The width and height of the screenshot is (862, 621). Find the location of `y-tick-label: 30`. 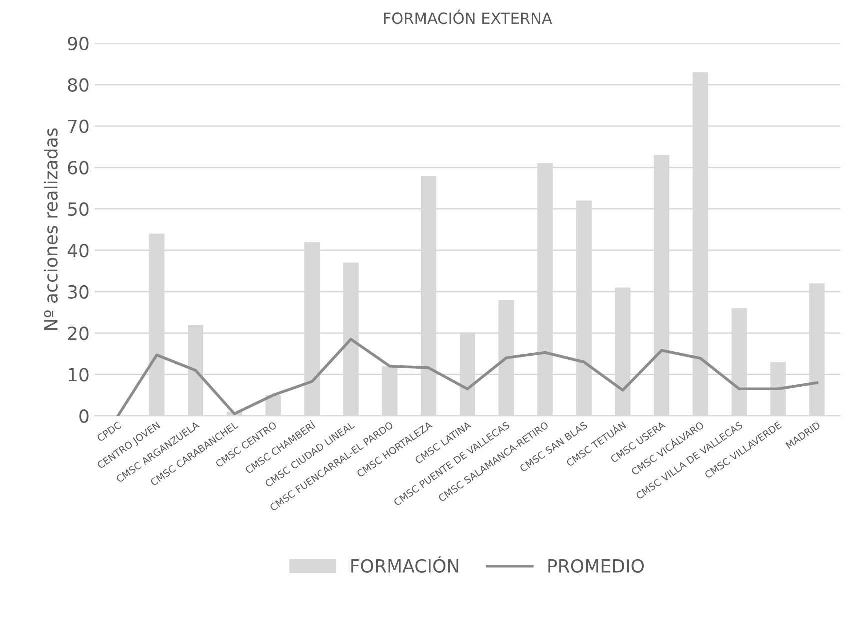

y-tick-label: 30 is located at coordinates (78, 292).